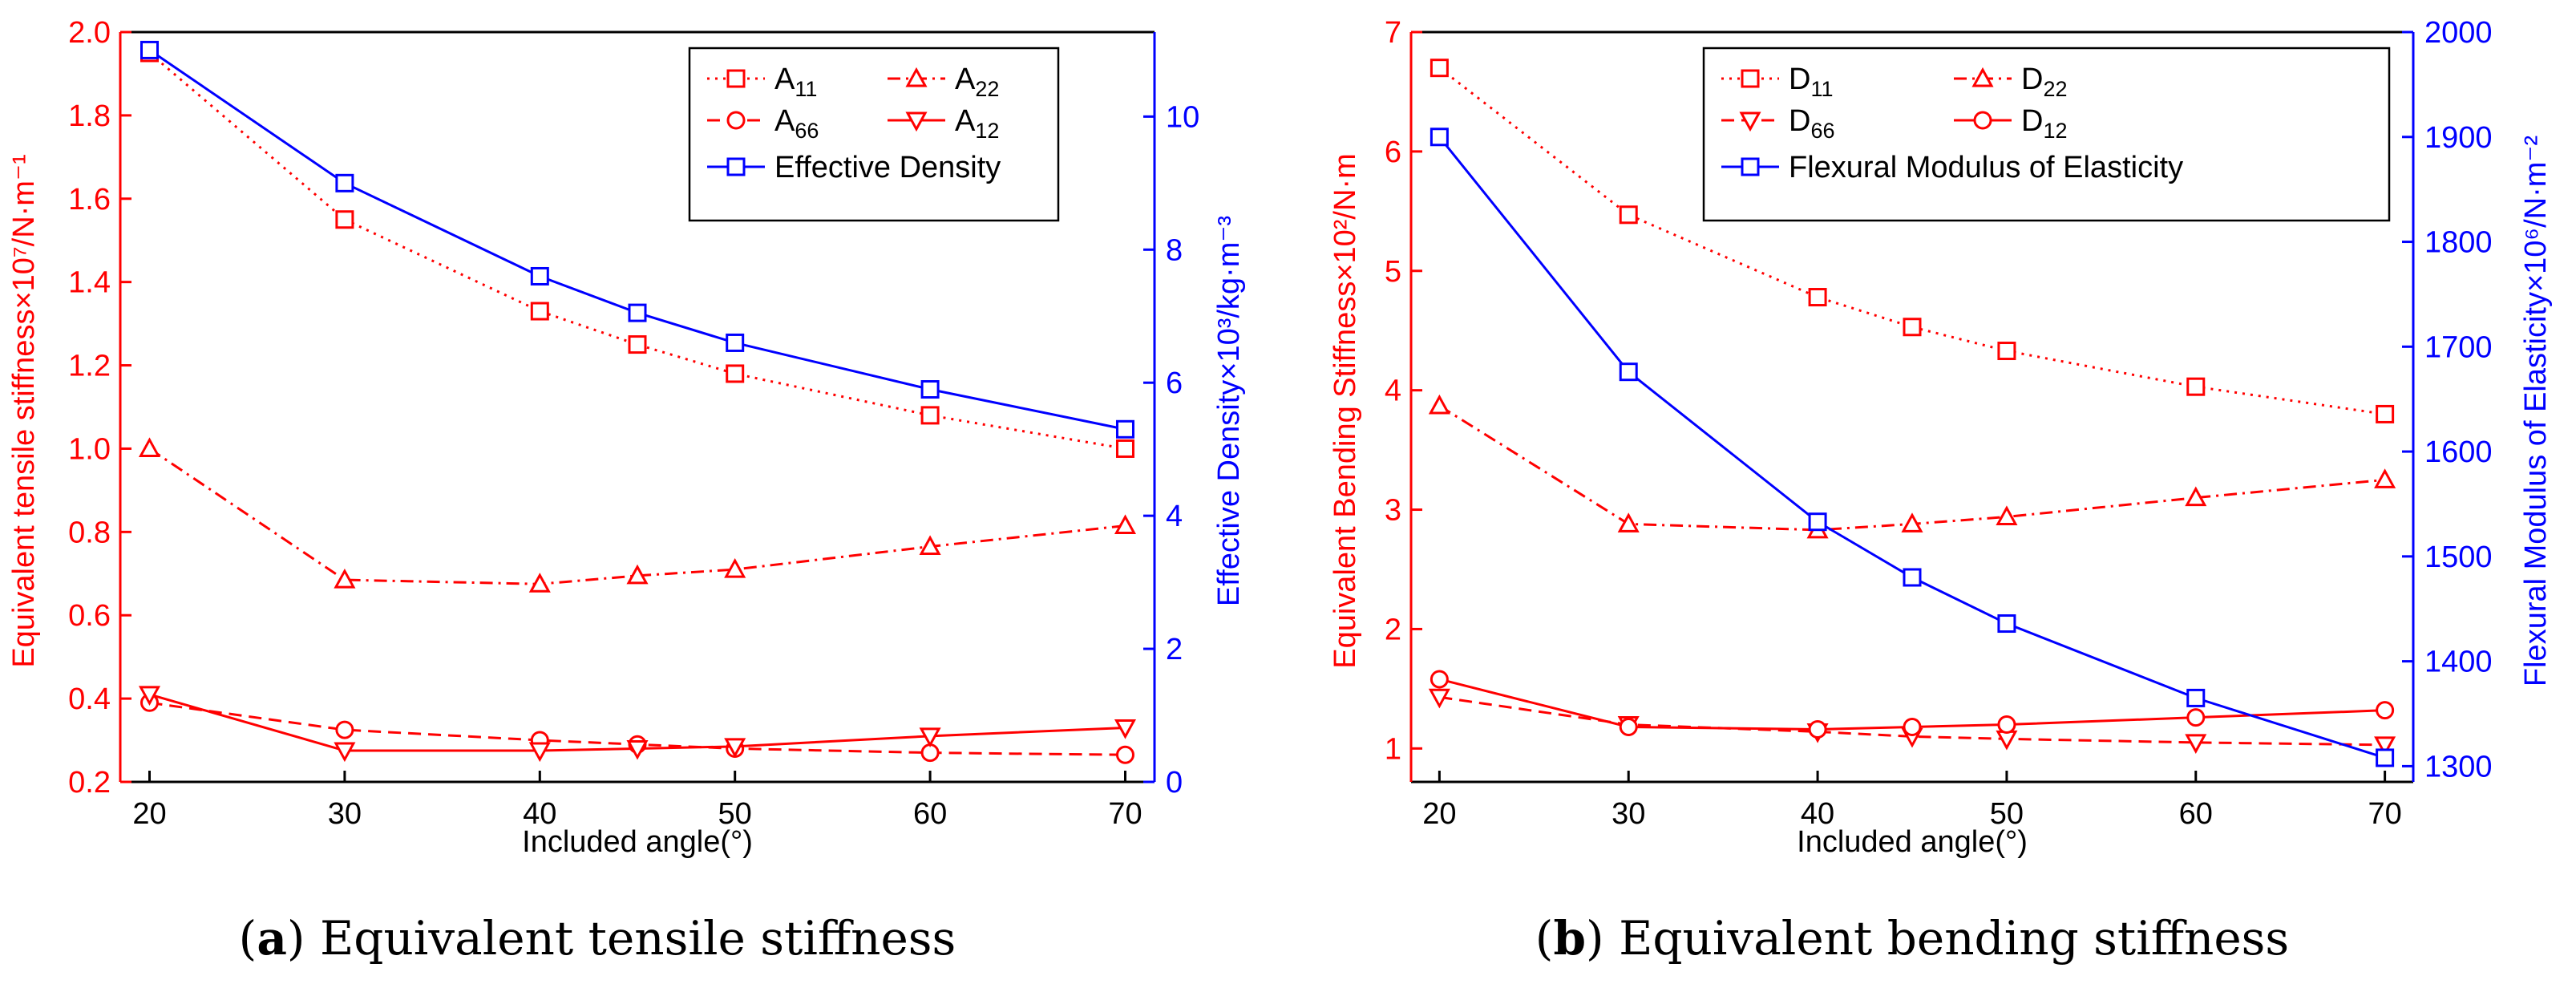 The image size is (2576, 988). What do you see at coordinates (987, 89) in the screenshot?
I see `legend-label-subscript: 22` at bounding box center [987, 89].